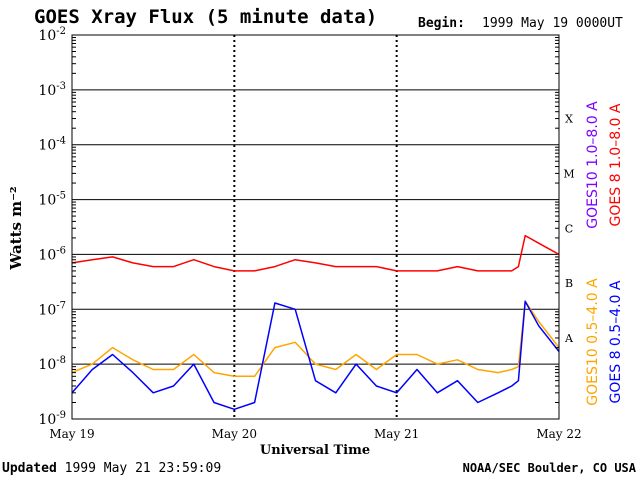  What do you see at coordinates (143, 468) in the screenshot?
I see `updated-value: 1999 May 21 23:59:09` at bounding box center [143, 468].